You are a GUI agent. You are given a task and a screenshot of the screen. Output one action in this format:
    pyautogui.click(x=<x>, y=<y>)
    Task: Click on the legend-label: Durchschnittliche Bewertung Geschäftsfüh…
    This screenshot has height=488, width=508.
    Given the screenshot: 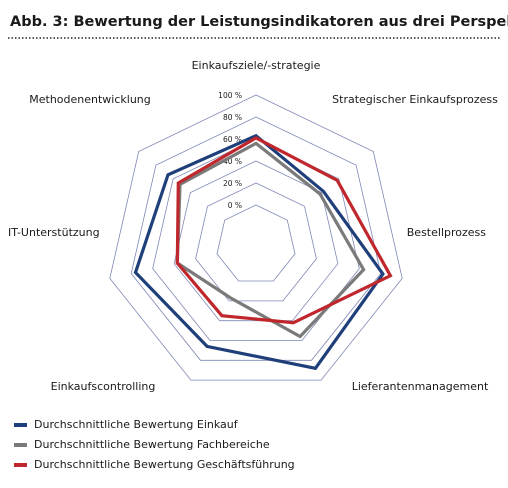 What is the action you would take?
    pyautogui.click(x=164, y=464)
    